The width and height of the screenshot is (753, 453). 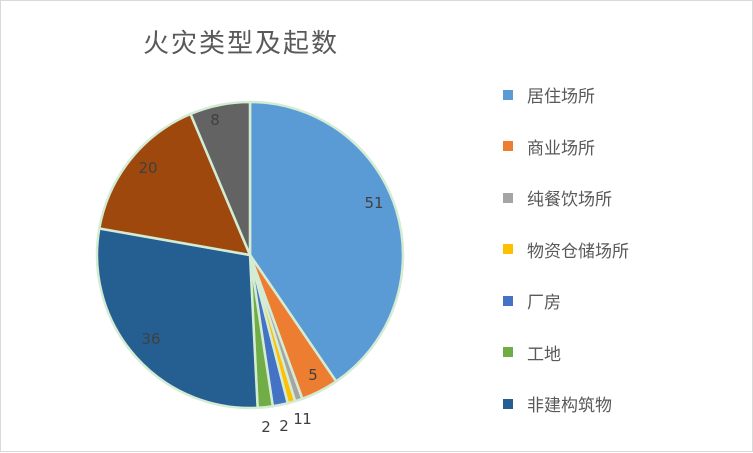 I want to click on legend-label: 非建构筑物, so click(x=569, y=406).